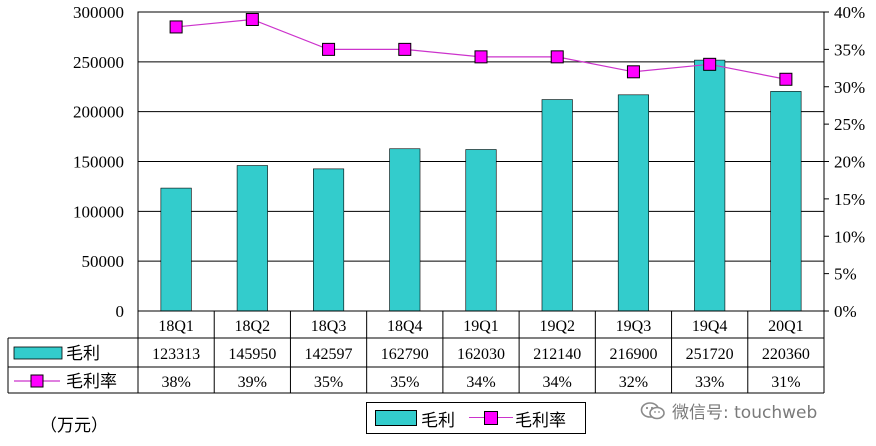 The image size is (876, 446). Describe the element at coordinates (634, 326) in the screenshot. I see `x-tick-label: 19Q3` at that location.